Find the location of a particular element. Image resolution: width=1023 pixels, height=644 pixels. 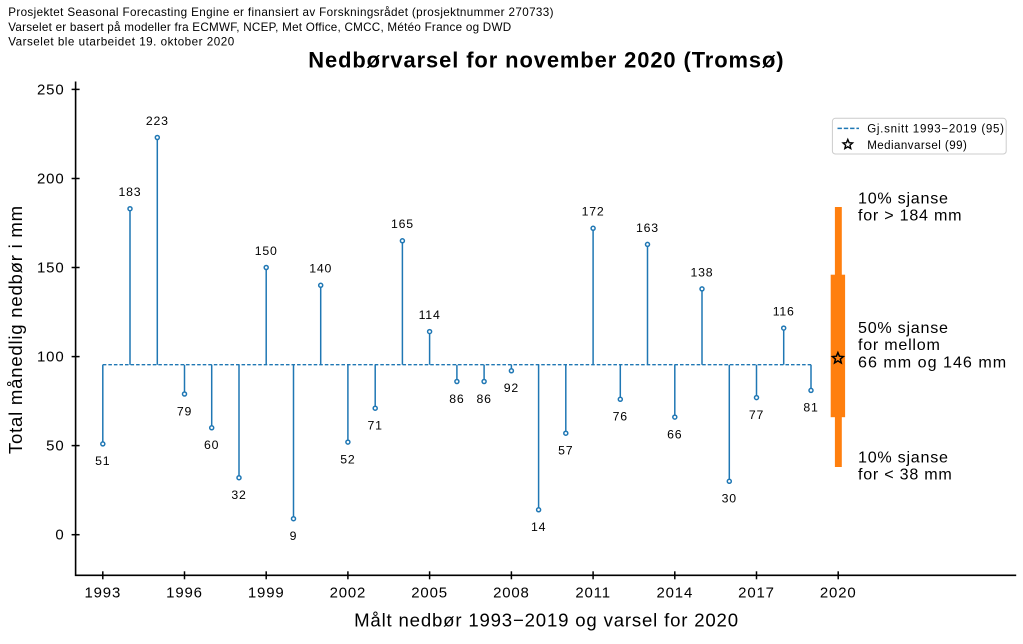

svg-text: 116 is located at coordinates (784, 312).